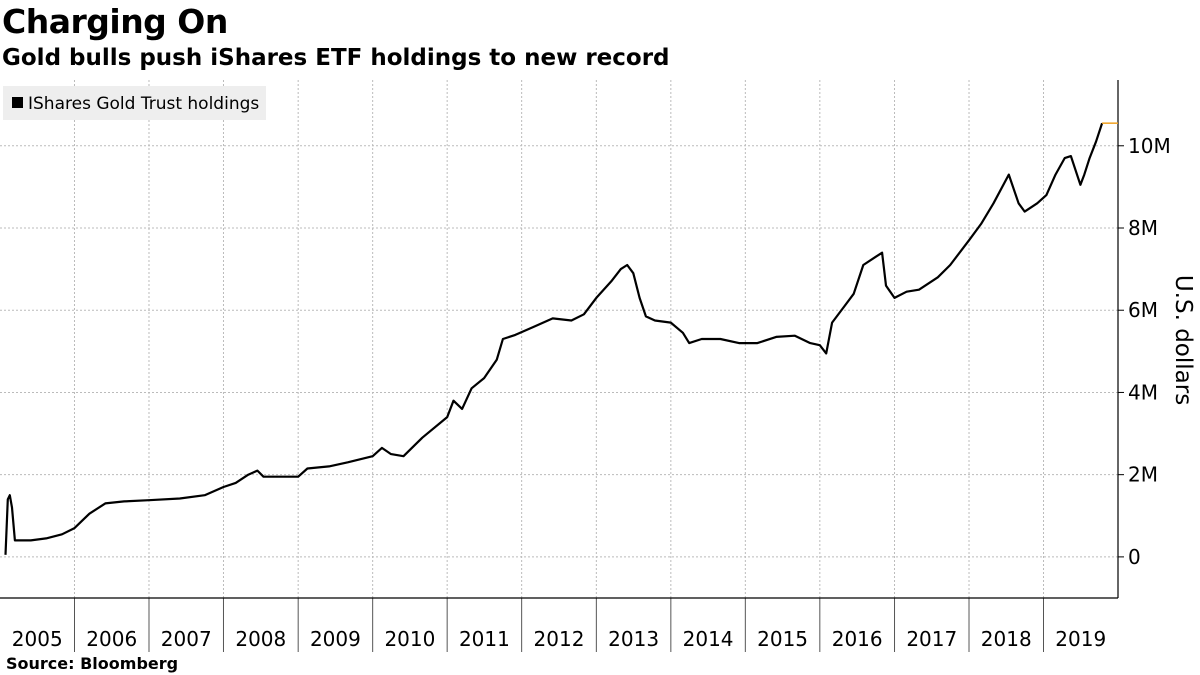 The width and height of the screenshot is (1200, 675). What do you see at coordinates (17, 102) in the screenshot?
I see `legend-swatch` at bounding box center [17, 102].